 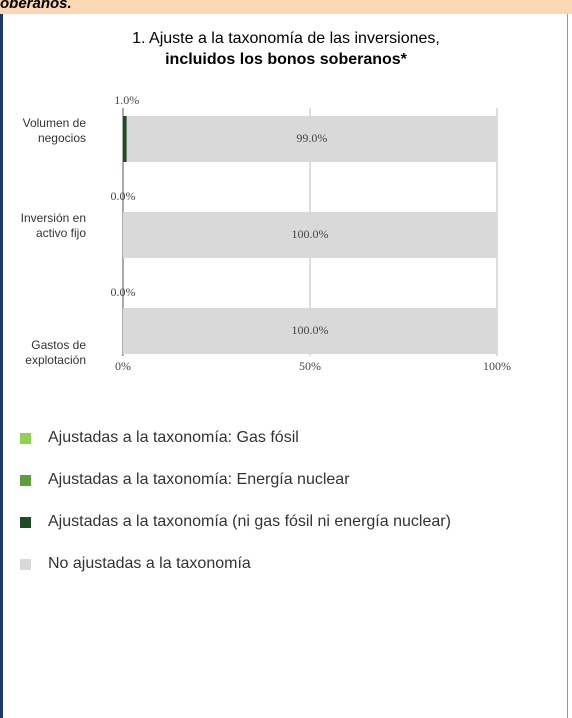 What do you see at coordinates (149, 563) in the screenshot?
I see `legend-label: No ajustadas a la taxonomía` at bounding box center [149, 563].